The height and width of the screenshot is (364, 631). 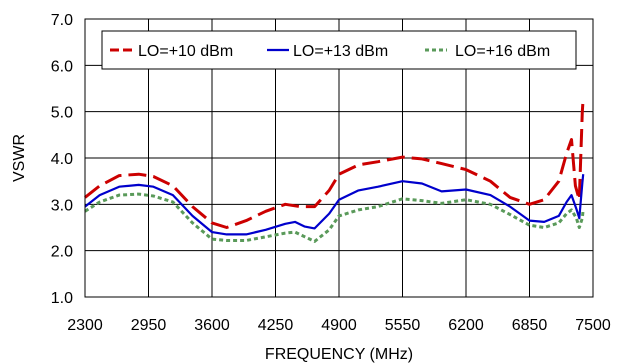 What do you see at coordinates (62, 252) in the screenshot?
I see `y-tick-label: 2.0` at bounding box center [62, 252].